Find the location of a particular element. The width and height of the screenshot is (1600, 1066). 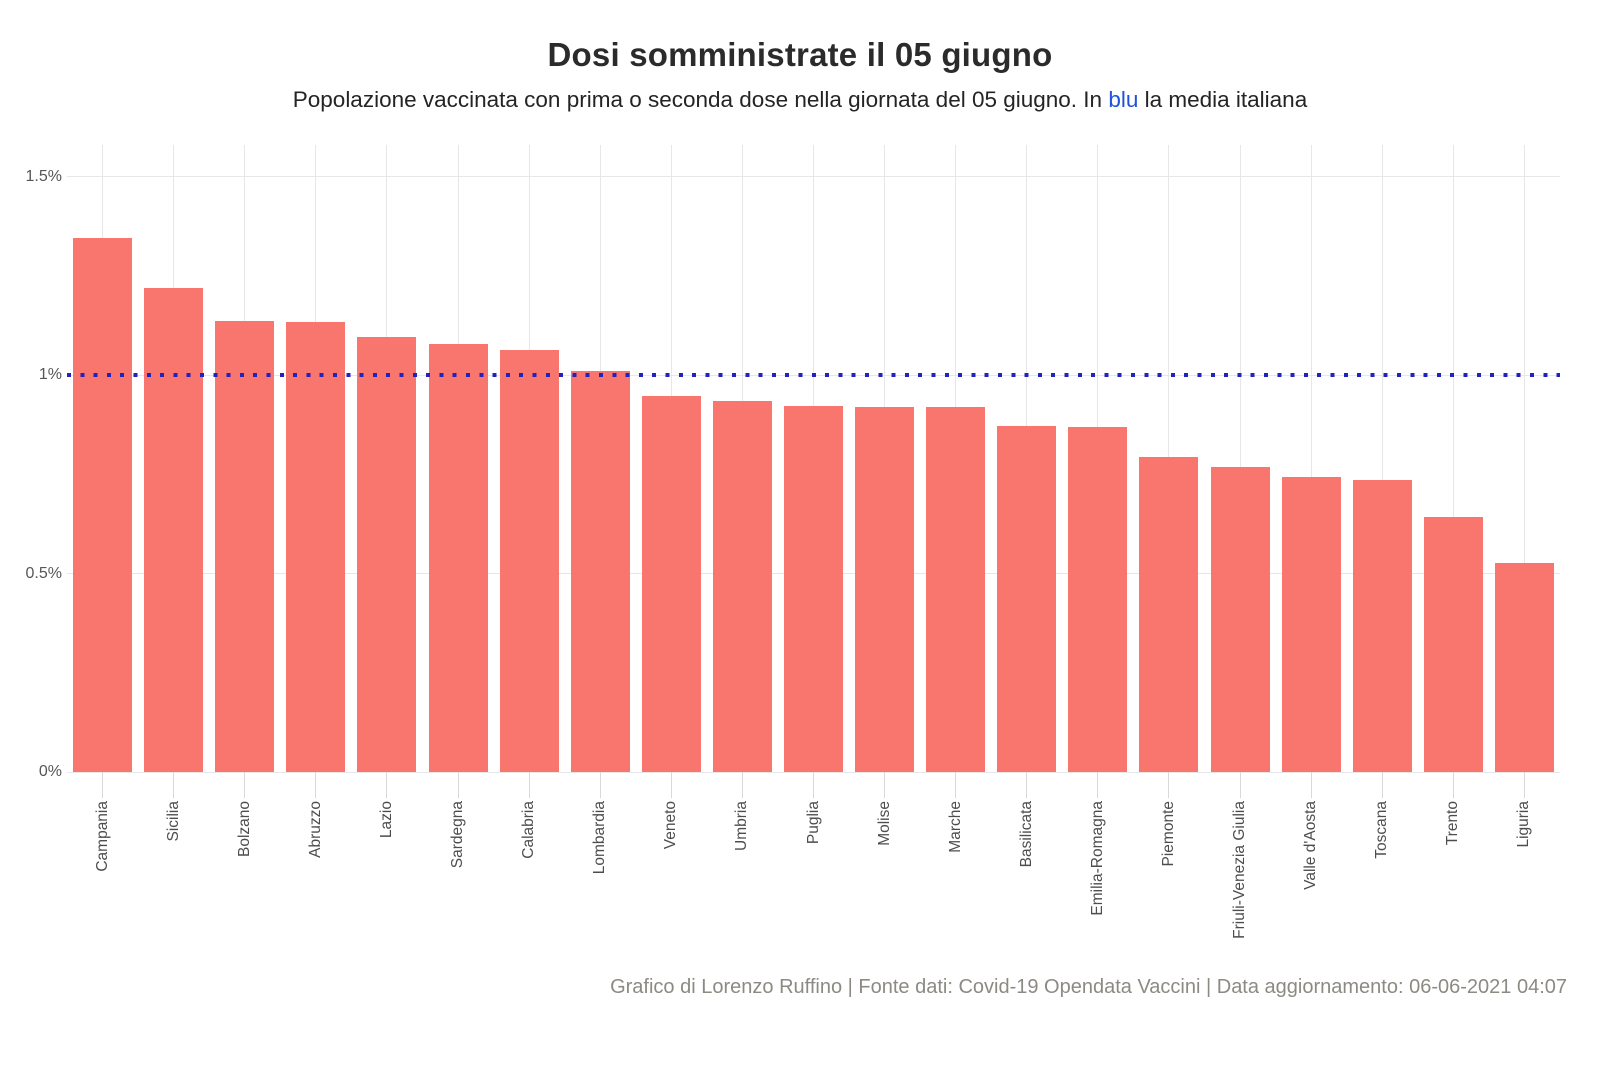

x-axis-label-umbria: Umbria is located at coordinates (742, 826).